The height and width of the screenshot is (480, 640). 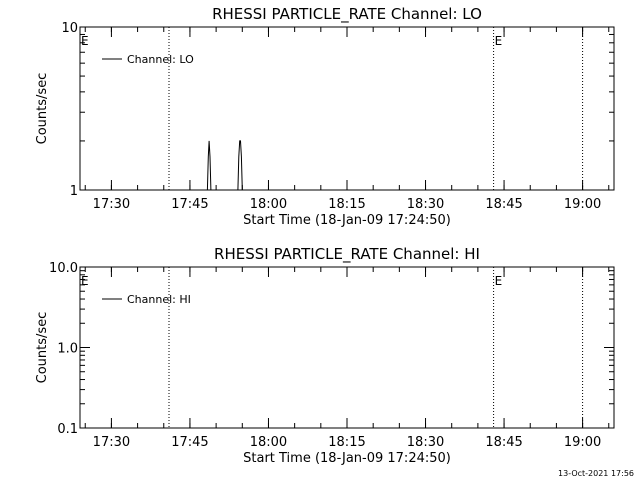 What do you see at coordinates (346, 442) in the screenshot?
I see `panel2-x-tick-label: 18:15` at bounding box center [346, 442].